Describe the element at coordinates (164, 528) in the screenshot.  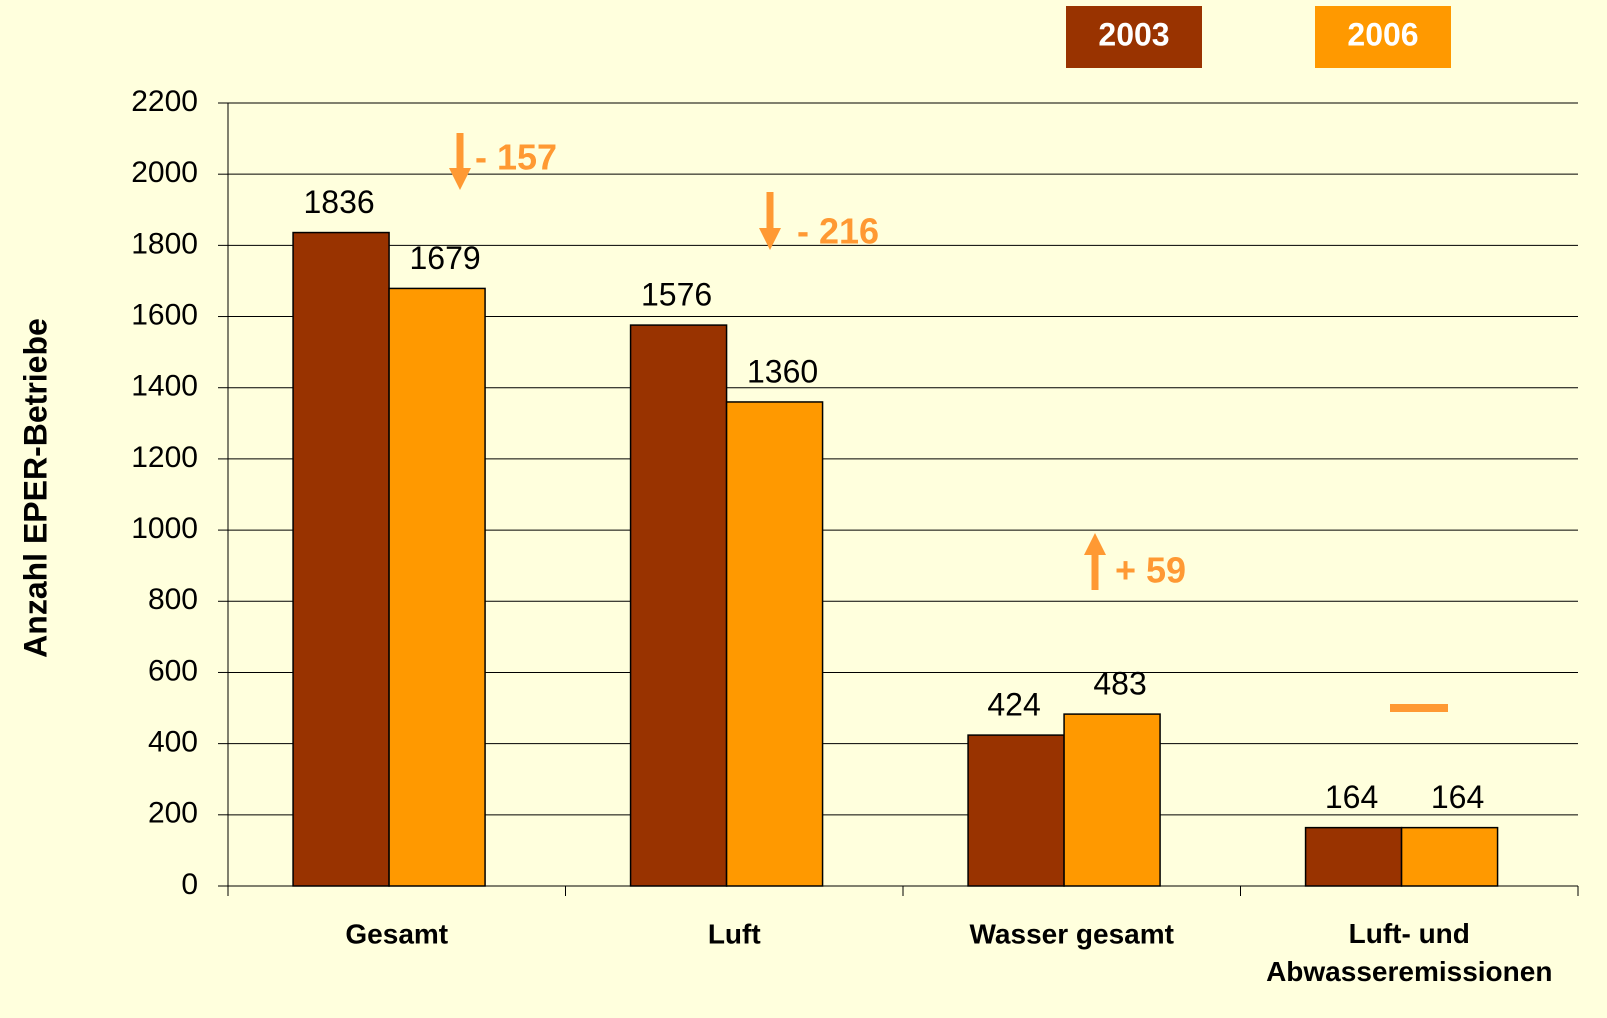
I see `y-tick-label: 1000` at that location.